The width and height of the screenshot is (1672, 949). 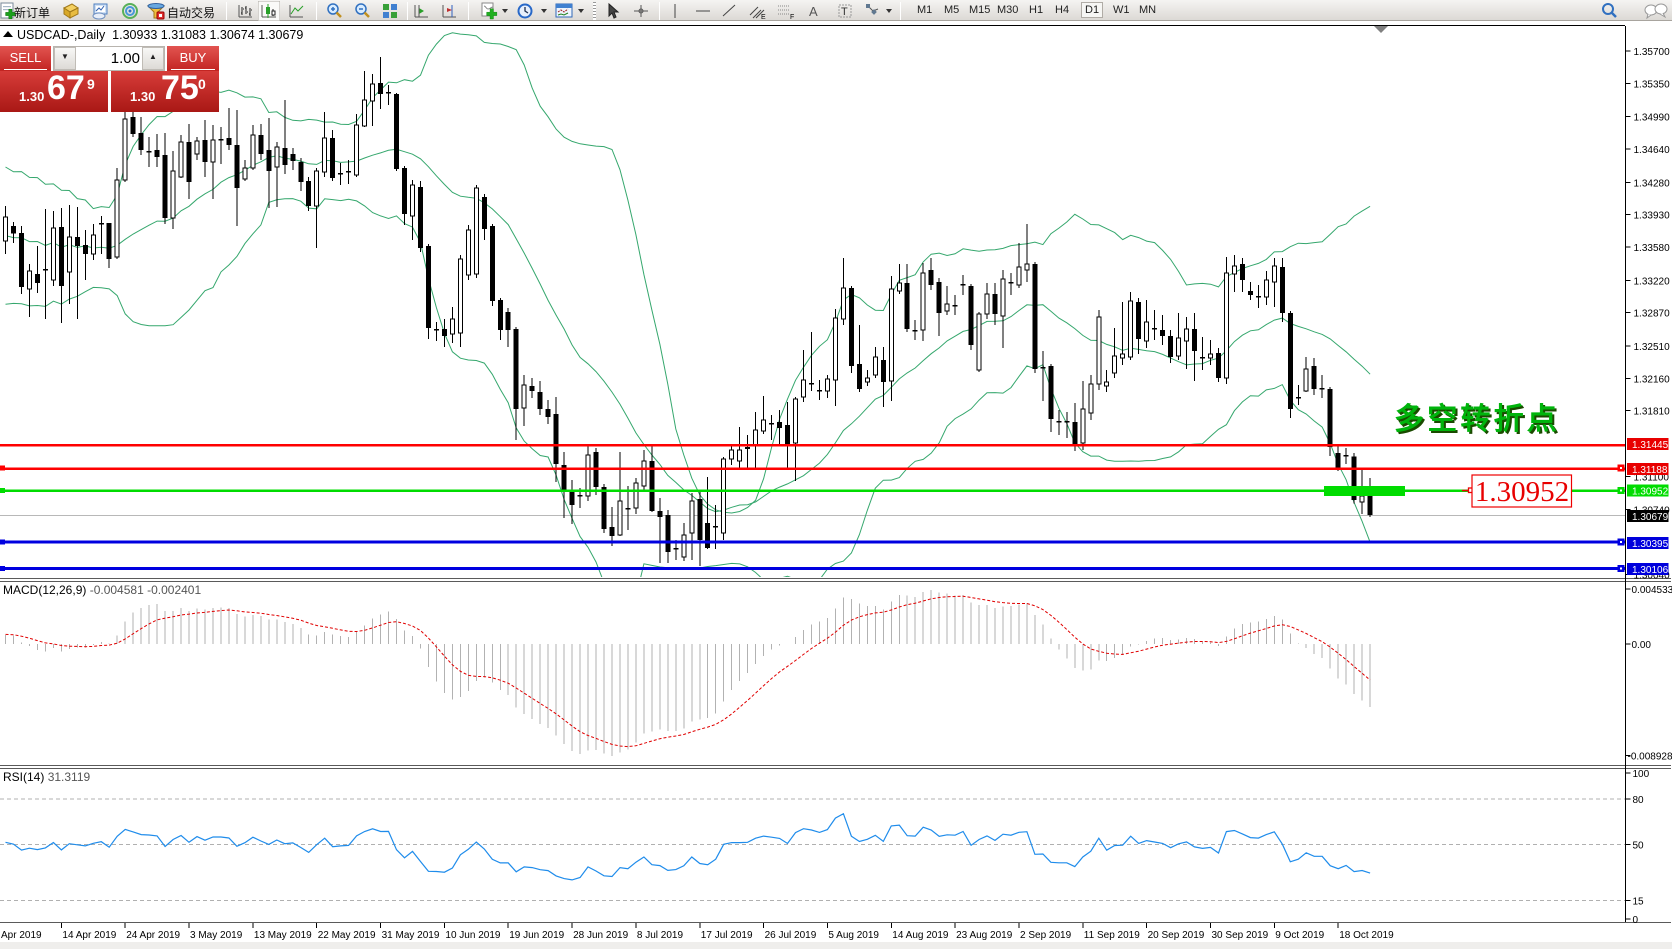 What do you see at coordinates (763, 17) in the screenshot?
I see `svg-text: E` at bounding box center [763, 17].